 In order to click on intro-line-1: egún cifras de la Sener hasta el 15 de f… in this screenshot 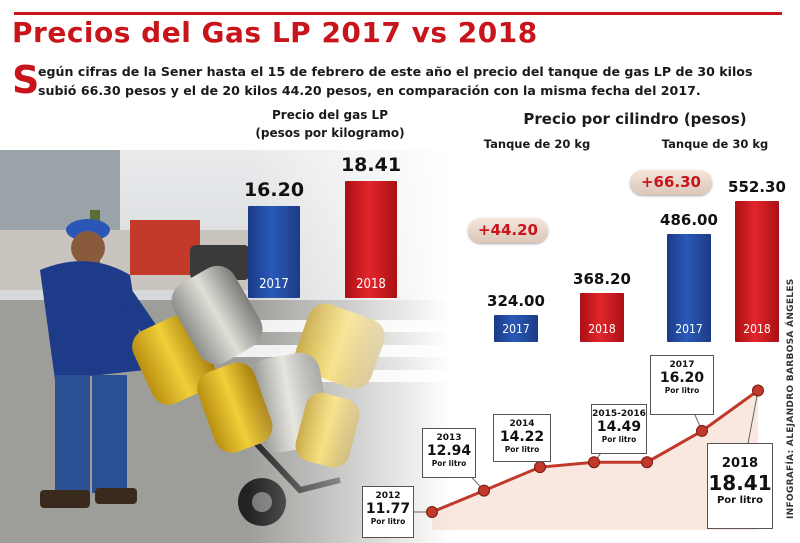, I will do `click(395, 71)`.